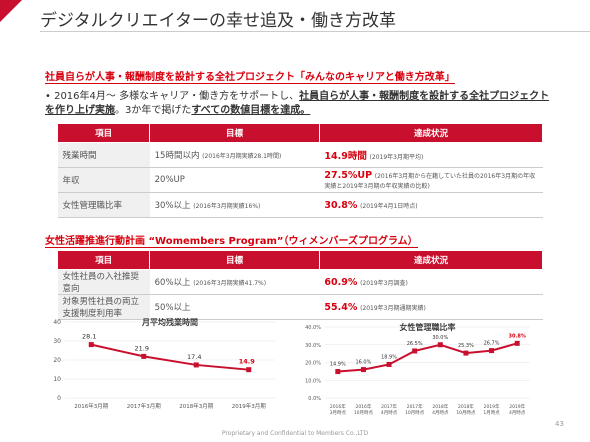  I want to click on value-label: 30.8%, so click(517, 336).